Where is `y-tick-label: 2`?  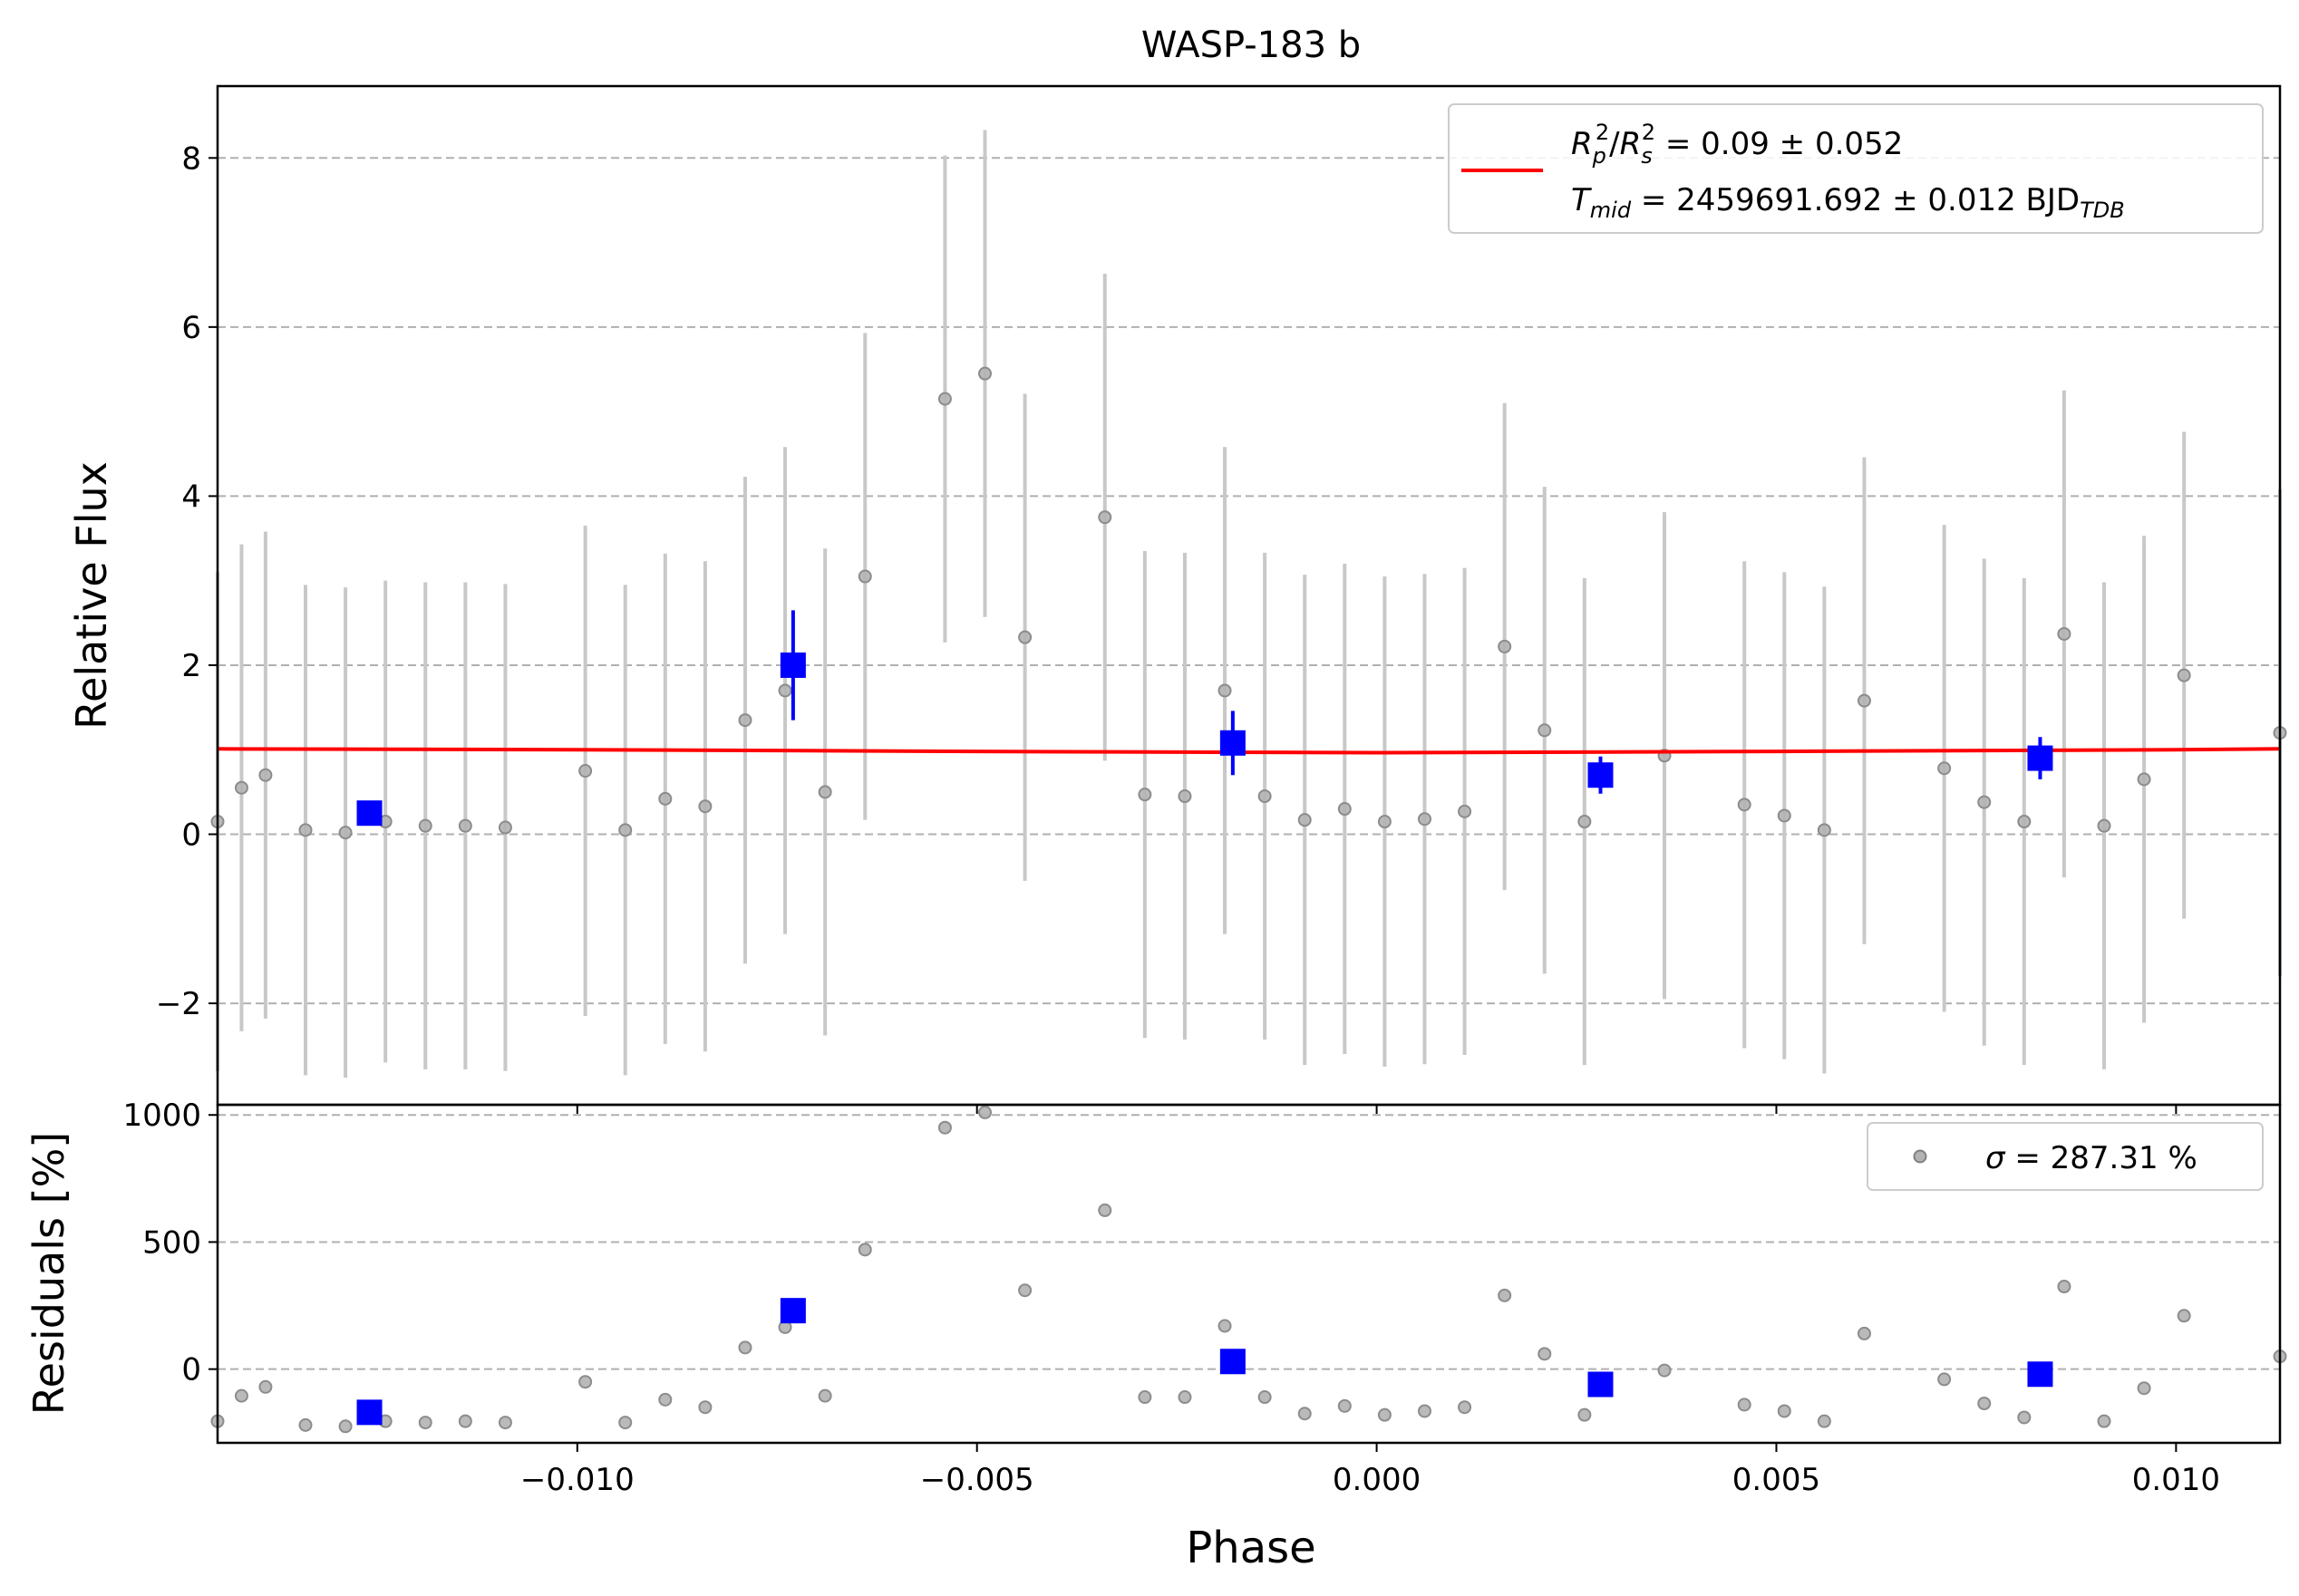 y-tick-label: 2 is located at coordinates (191, 666).